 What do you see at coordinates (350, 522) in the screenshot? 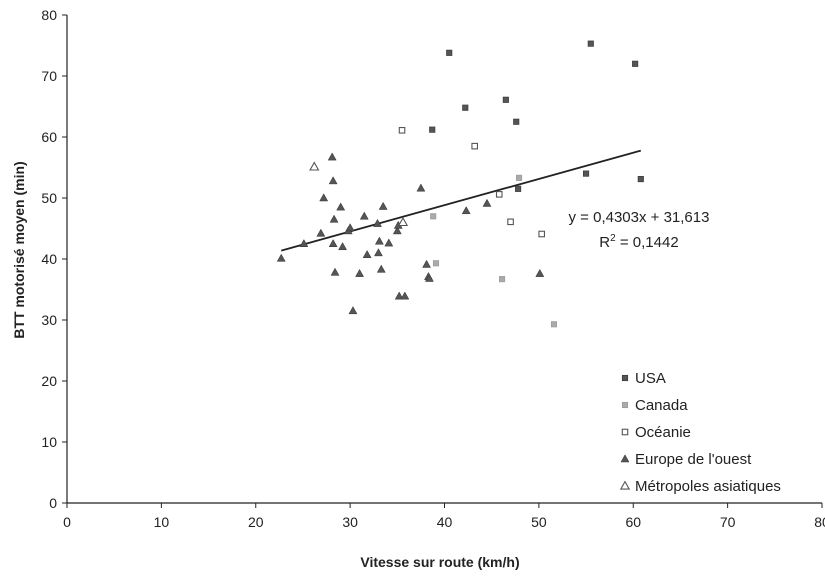
I see `x-tick-label: 30` at bounding box center [350, 522].